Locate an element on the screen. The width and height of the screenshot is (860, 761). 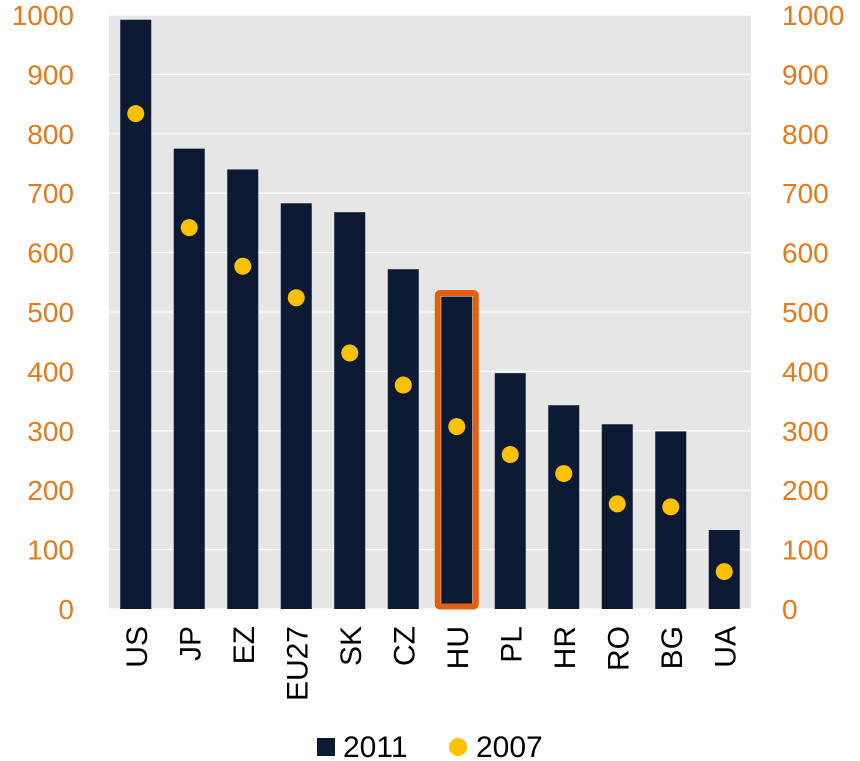
x-tick-label: RO is located at coordinates (618, 648).